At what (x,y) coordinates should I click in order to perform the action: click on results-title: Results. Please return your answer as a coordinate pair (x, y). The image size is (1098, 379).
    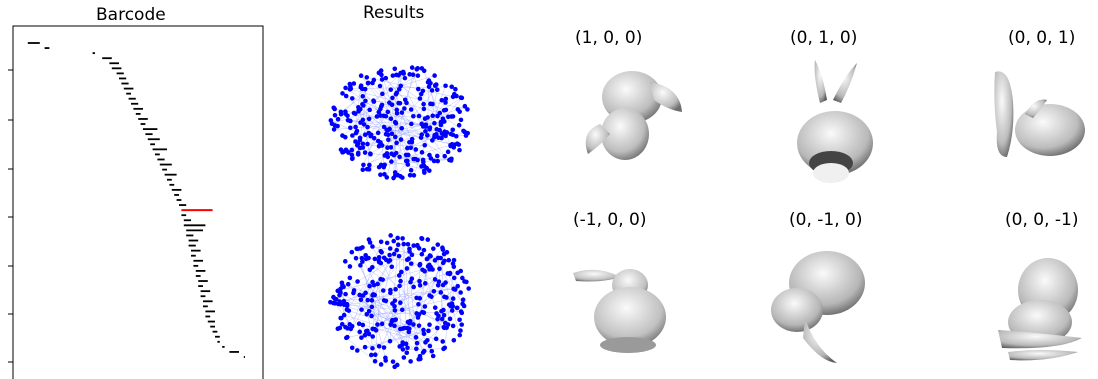
    Looking at the image, I should click on (394, 13).